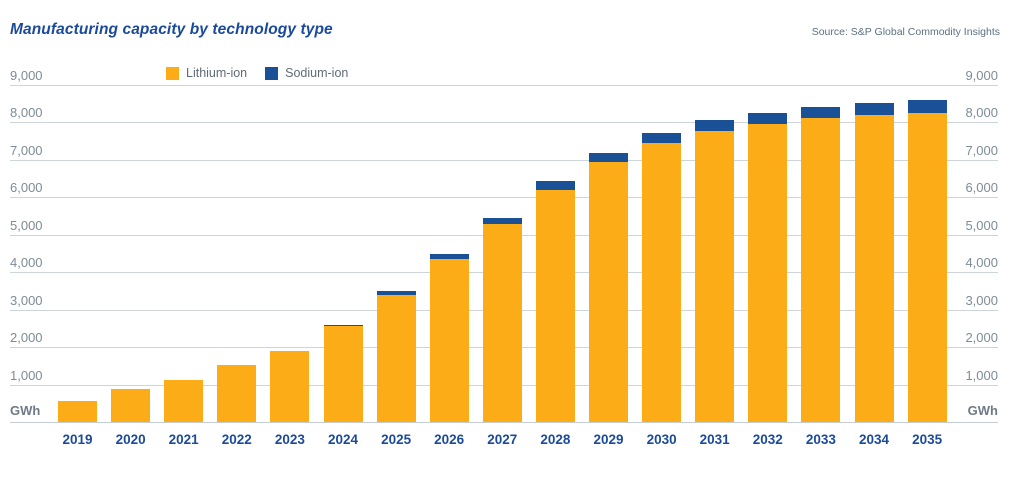 The width and height of the screenshot is (1012, 482). What do you see at coordinates (661, 439) in the screenshot?
I see `x-tick-label-2030: 2030` at bounding box center [661, 439].